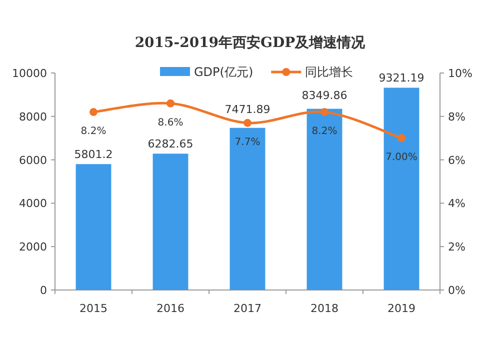 This screenshot has height=362, width=500. What do you see at coordinates (33, 117) in the screenshot?
I see `y-tick-label: 8000` at bounding box center [33, 117].